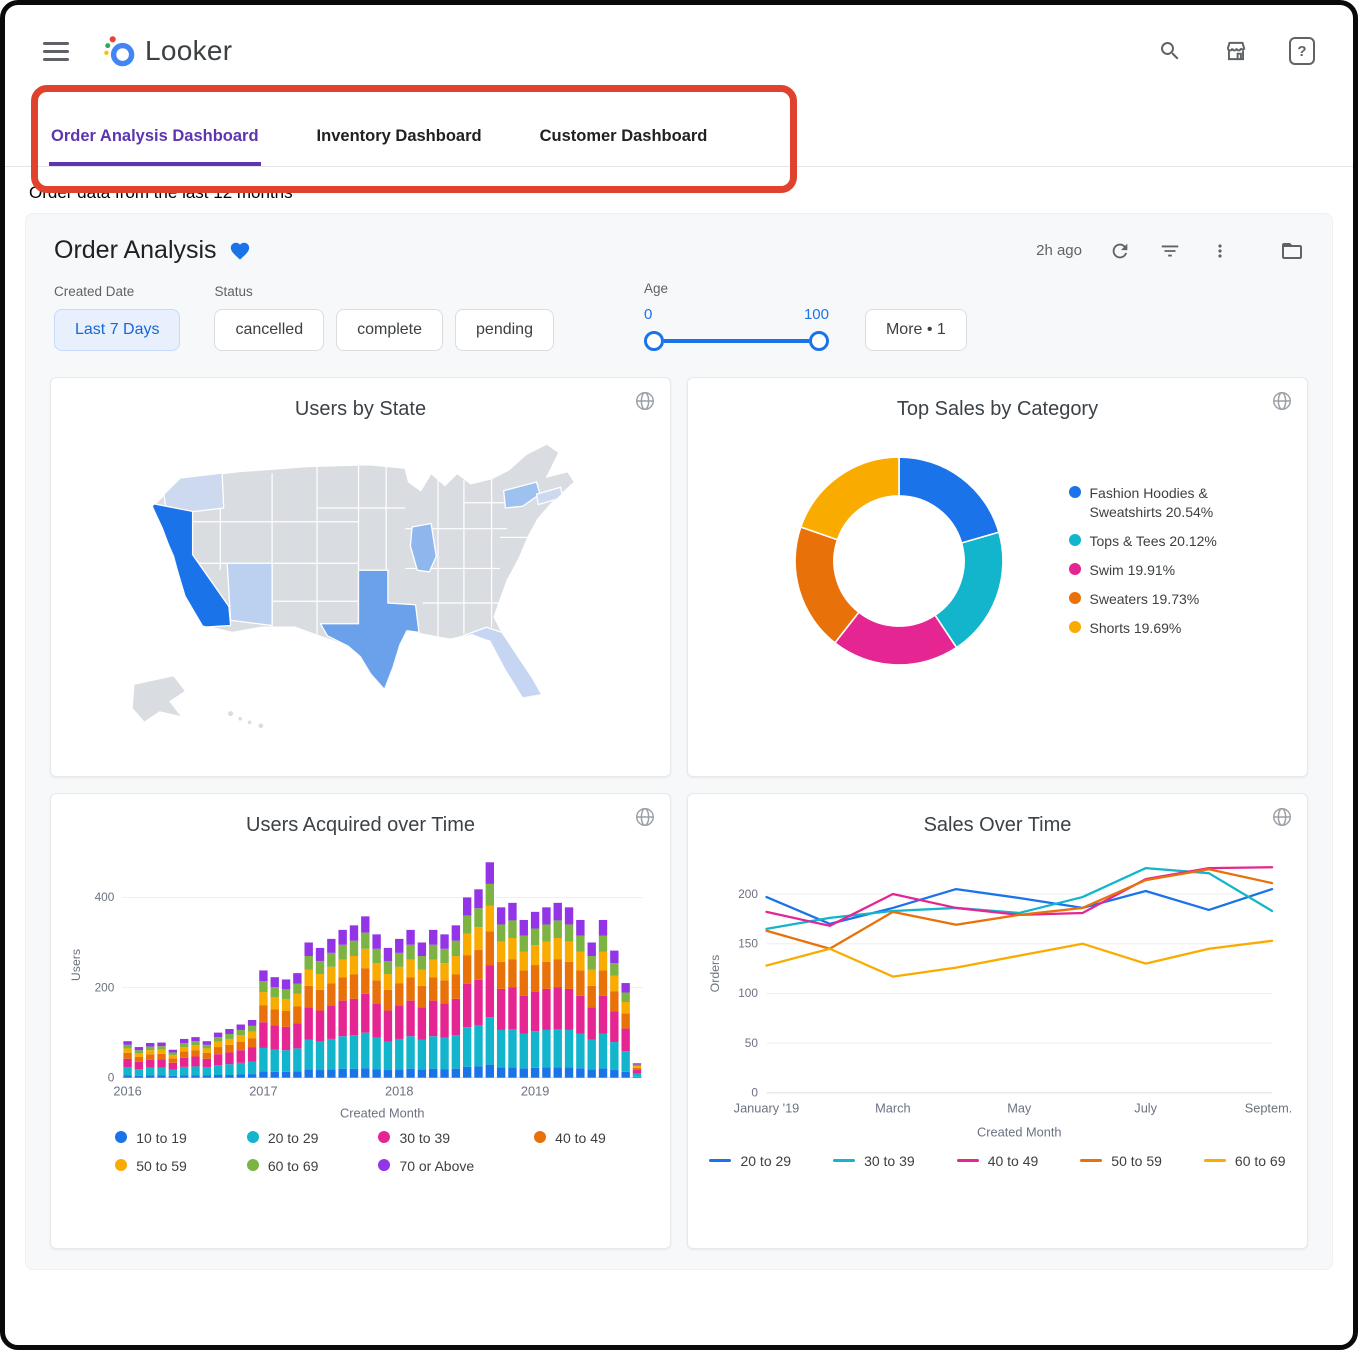 This screenshot has width=1358, height=1350. What do you see at coordinates (889, 1160) in the screenshot?
I see `legend-label: 30 to 39` at bounding box center [889, 1160].